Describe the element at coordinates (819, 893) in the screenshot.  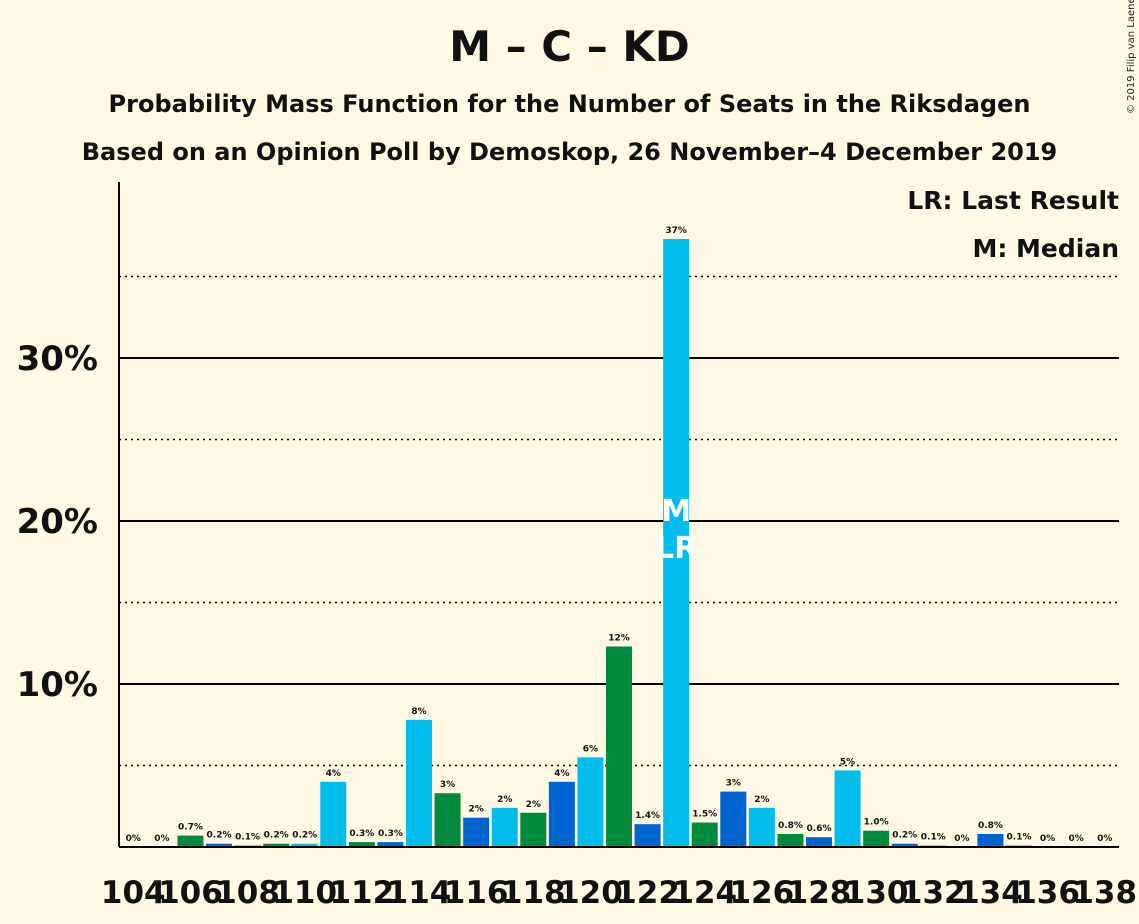
I see `x-tick-label: 128` at that location.